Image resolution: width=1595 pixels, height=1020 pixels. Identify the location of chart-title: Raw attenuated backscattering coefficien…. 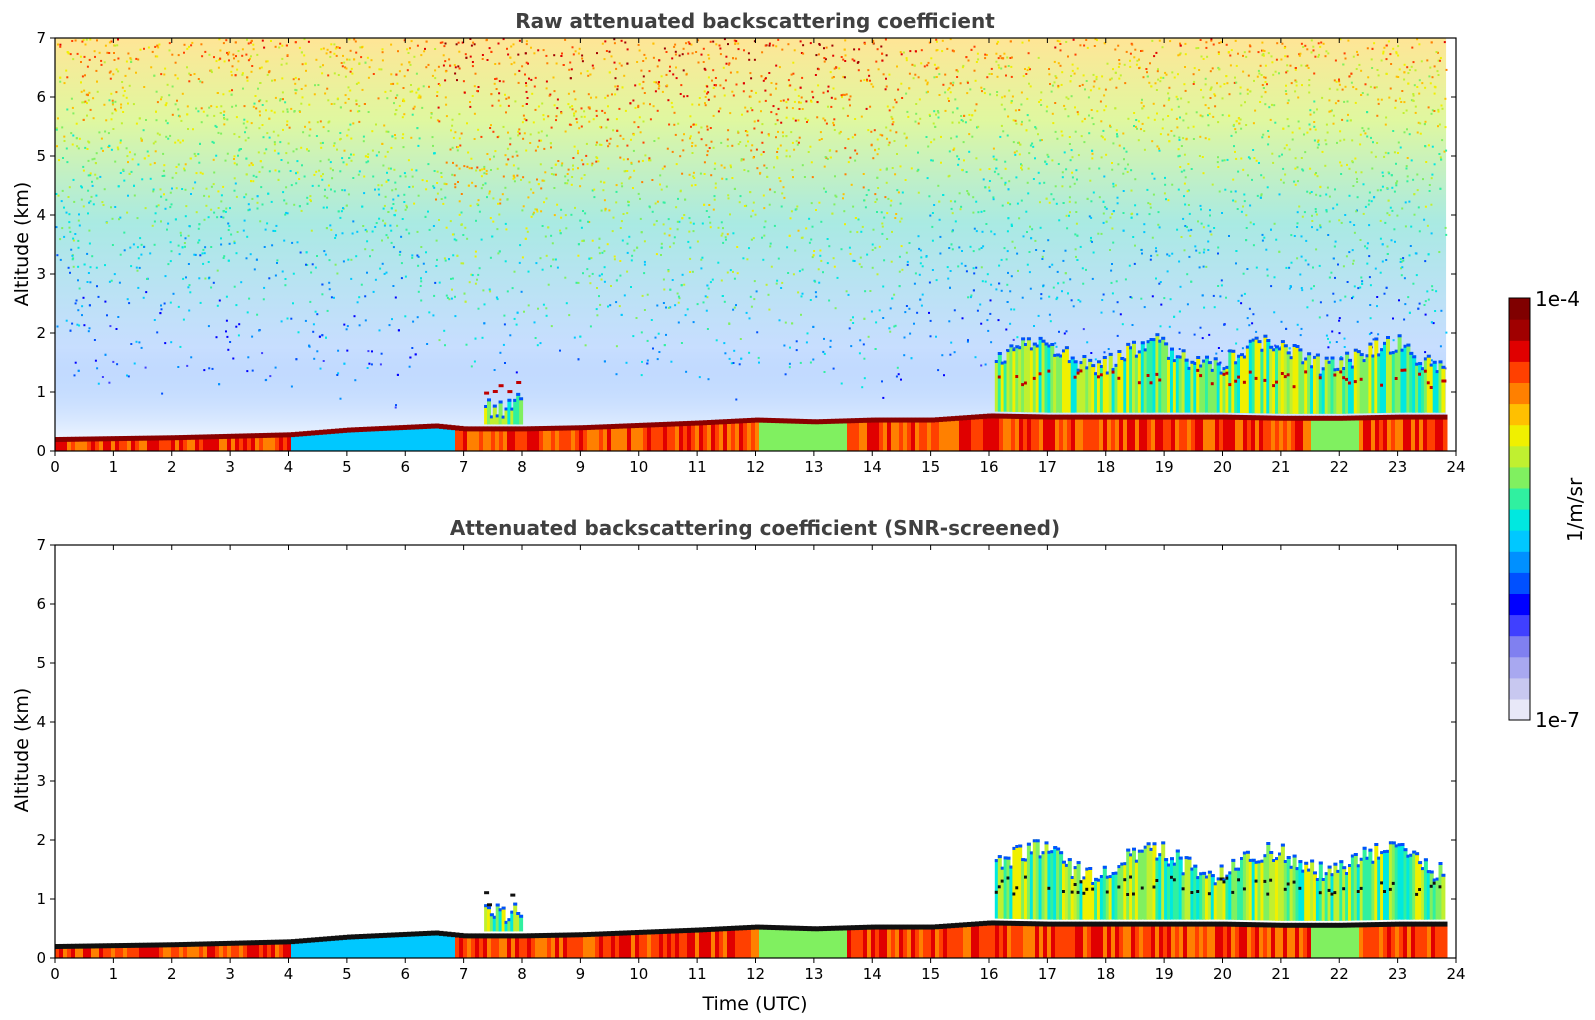
(755, 21).